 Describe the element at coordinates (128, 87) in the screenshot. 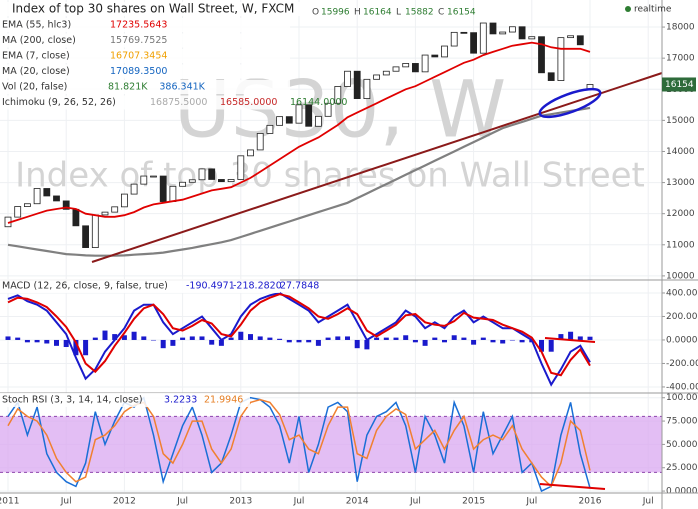

I see `indicator-value: 81.821K` at that location.